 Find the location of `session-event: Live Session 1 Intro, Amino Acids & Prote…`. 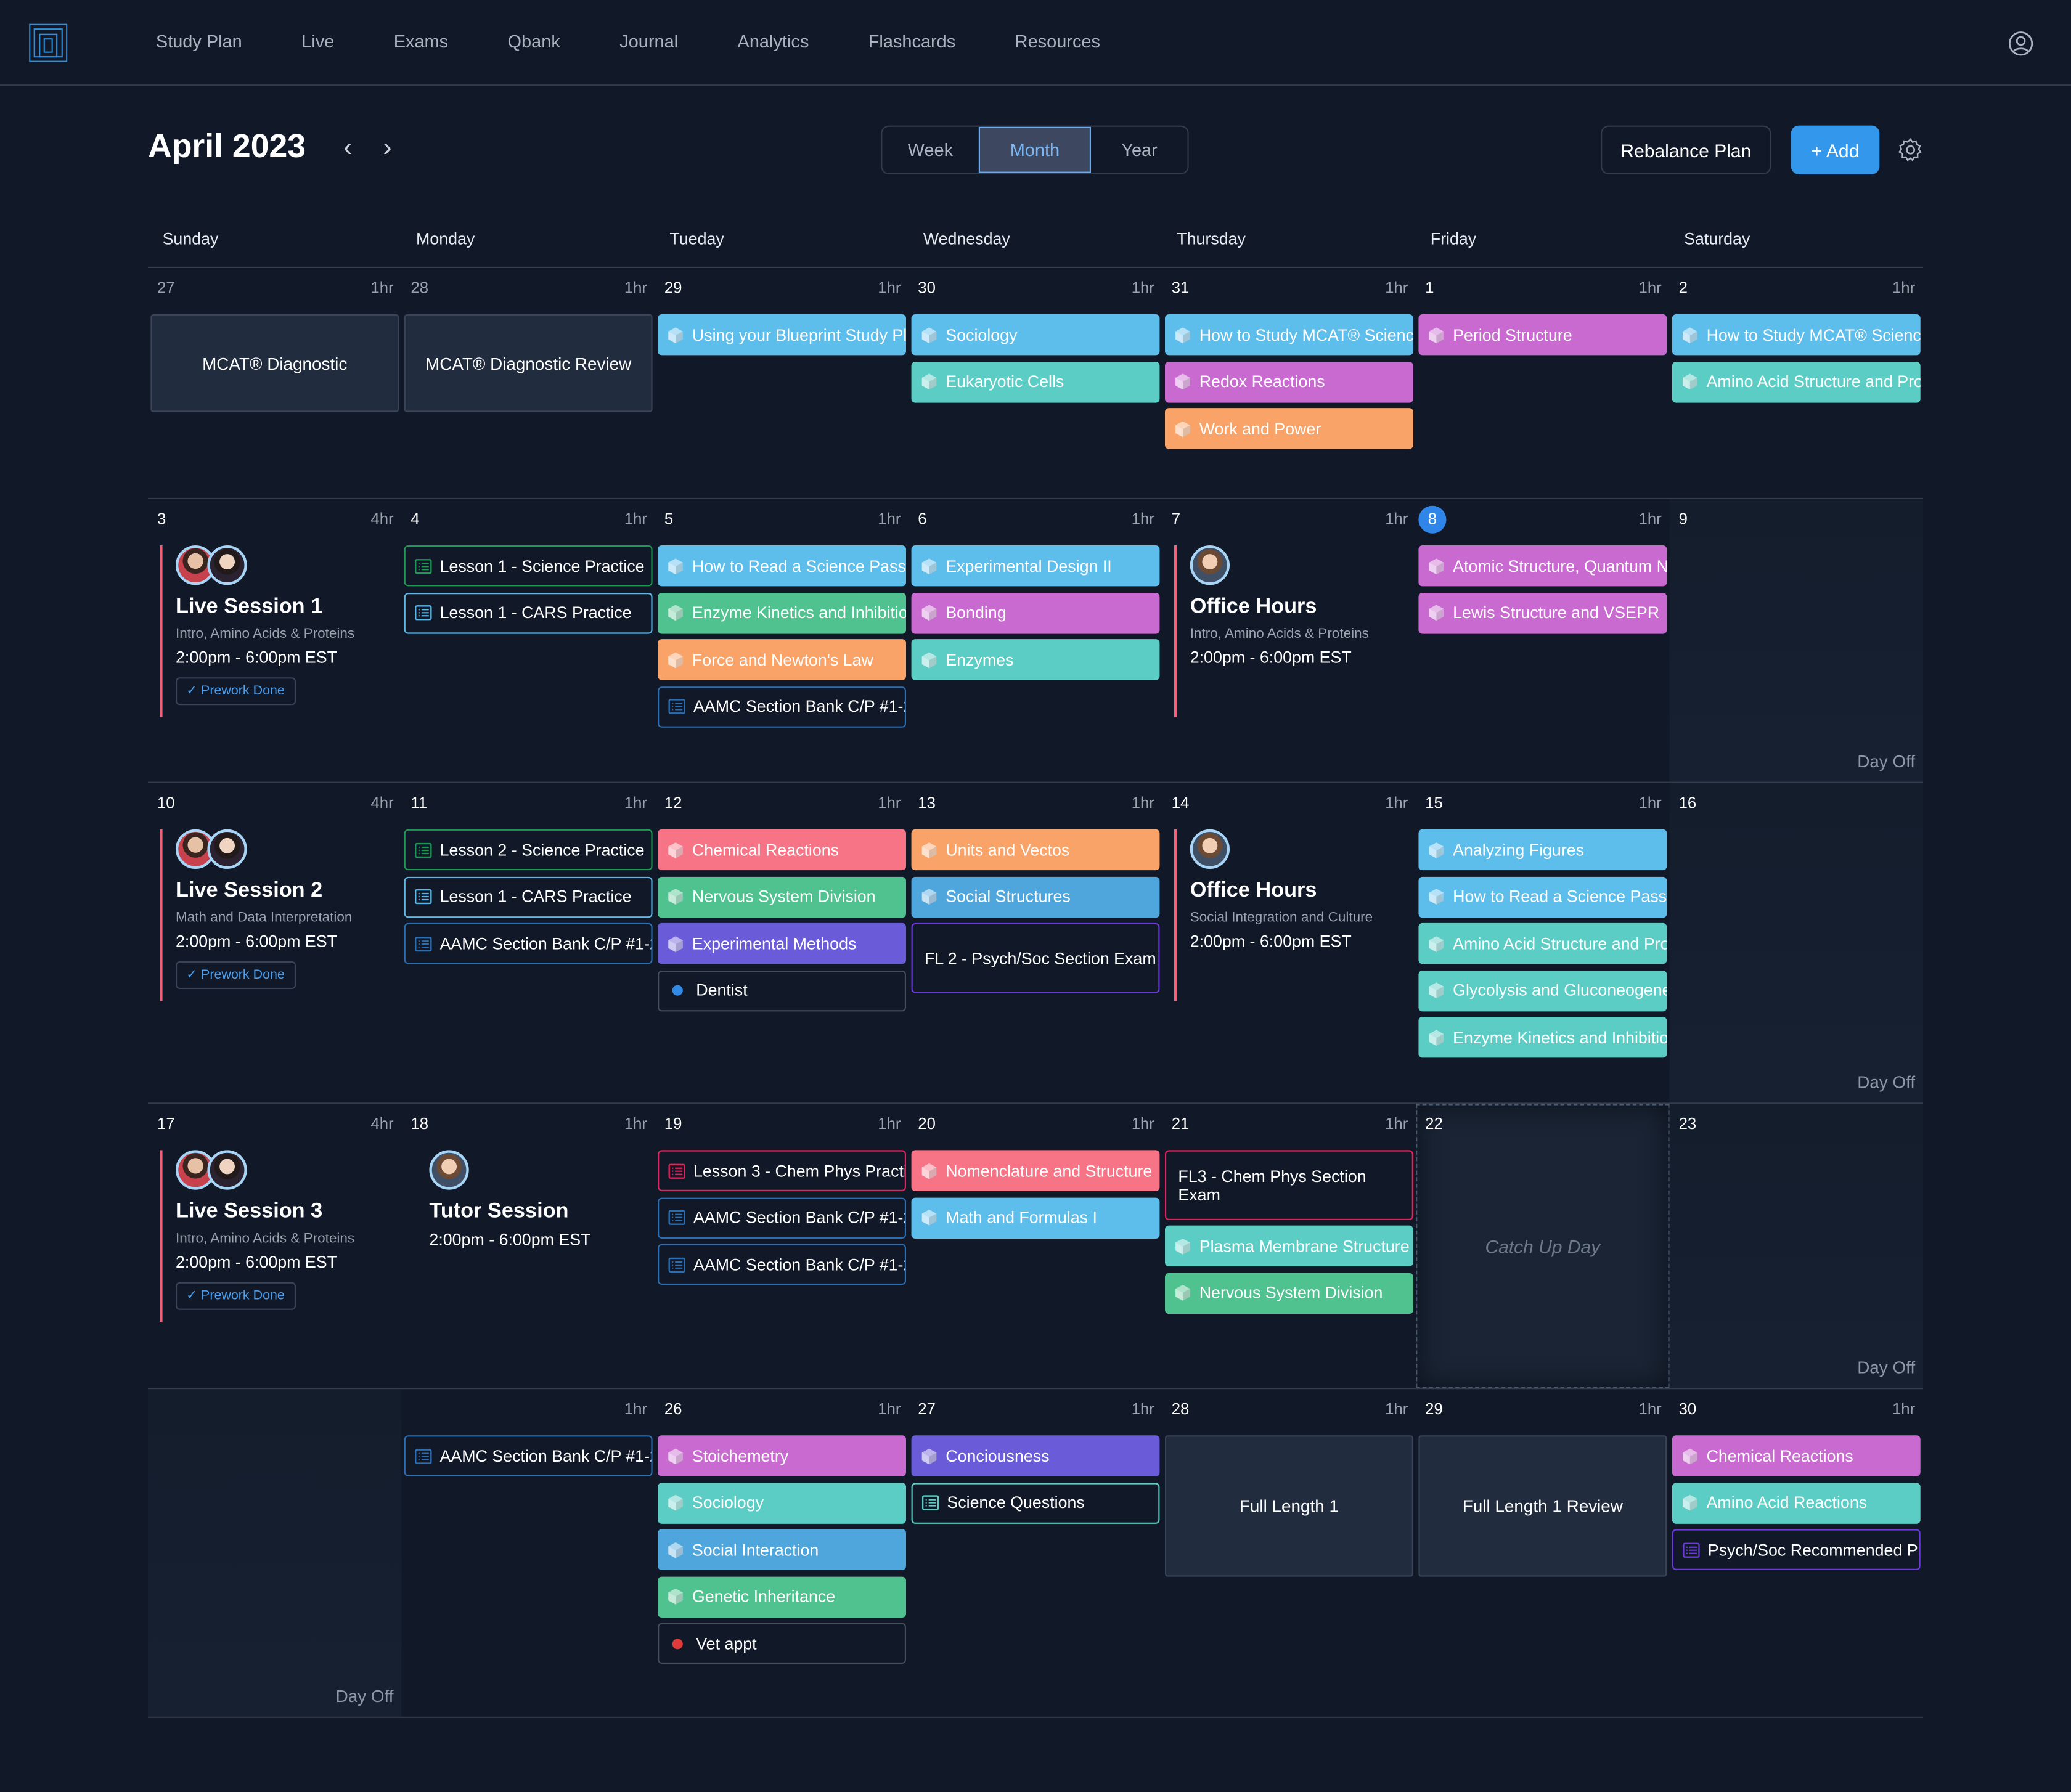

session-event: Live Session 1 Intro, Amino Acids & Prote… is located at coordinates (277, 631).